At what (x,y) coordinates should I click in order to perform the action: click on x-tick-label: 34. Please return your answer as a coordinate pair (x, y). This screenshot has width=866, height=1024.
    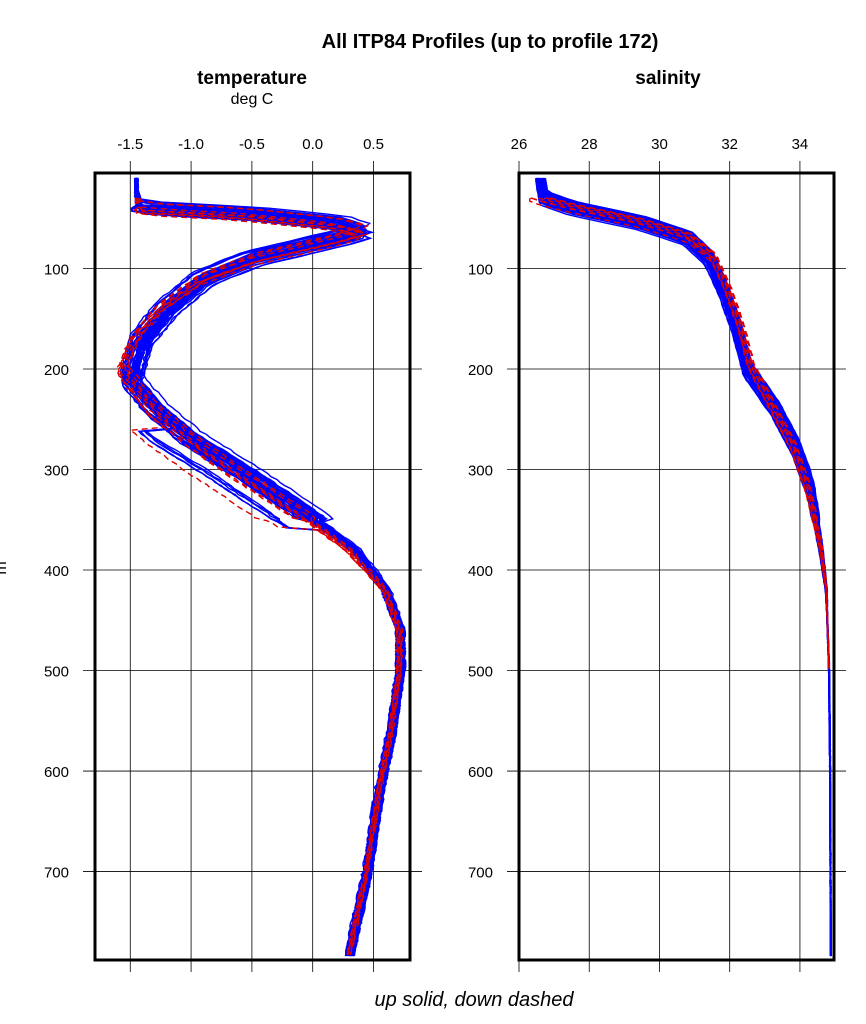
    Looking at the image, I should click on (800, 144).